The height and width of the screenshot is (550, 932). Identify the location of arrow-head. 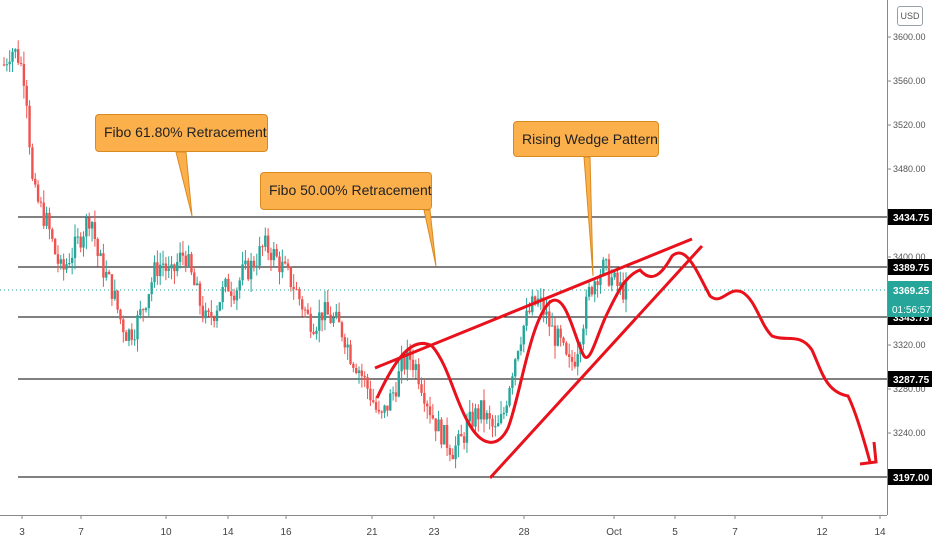
(868, 453).